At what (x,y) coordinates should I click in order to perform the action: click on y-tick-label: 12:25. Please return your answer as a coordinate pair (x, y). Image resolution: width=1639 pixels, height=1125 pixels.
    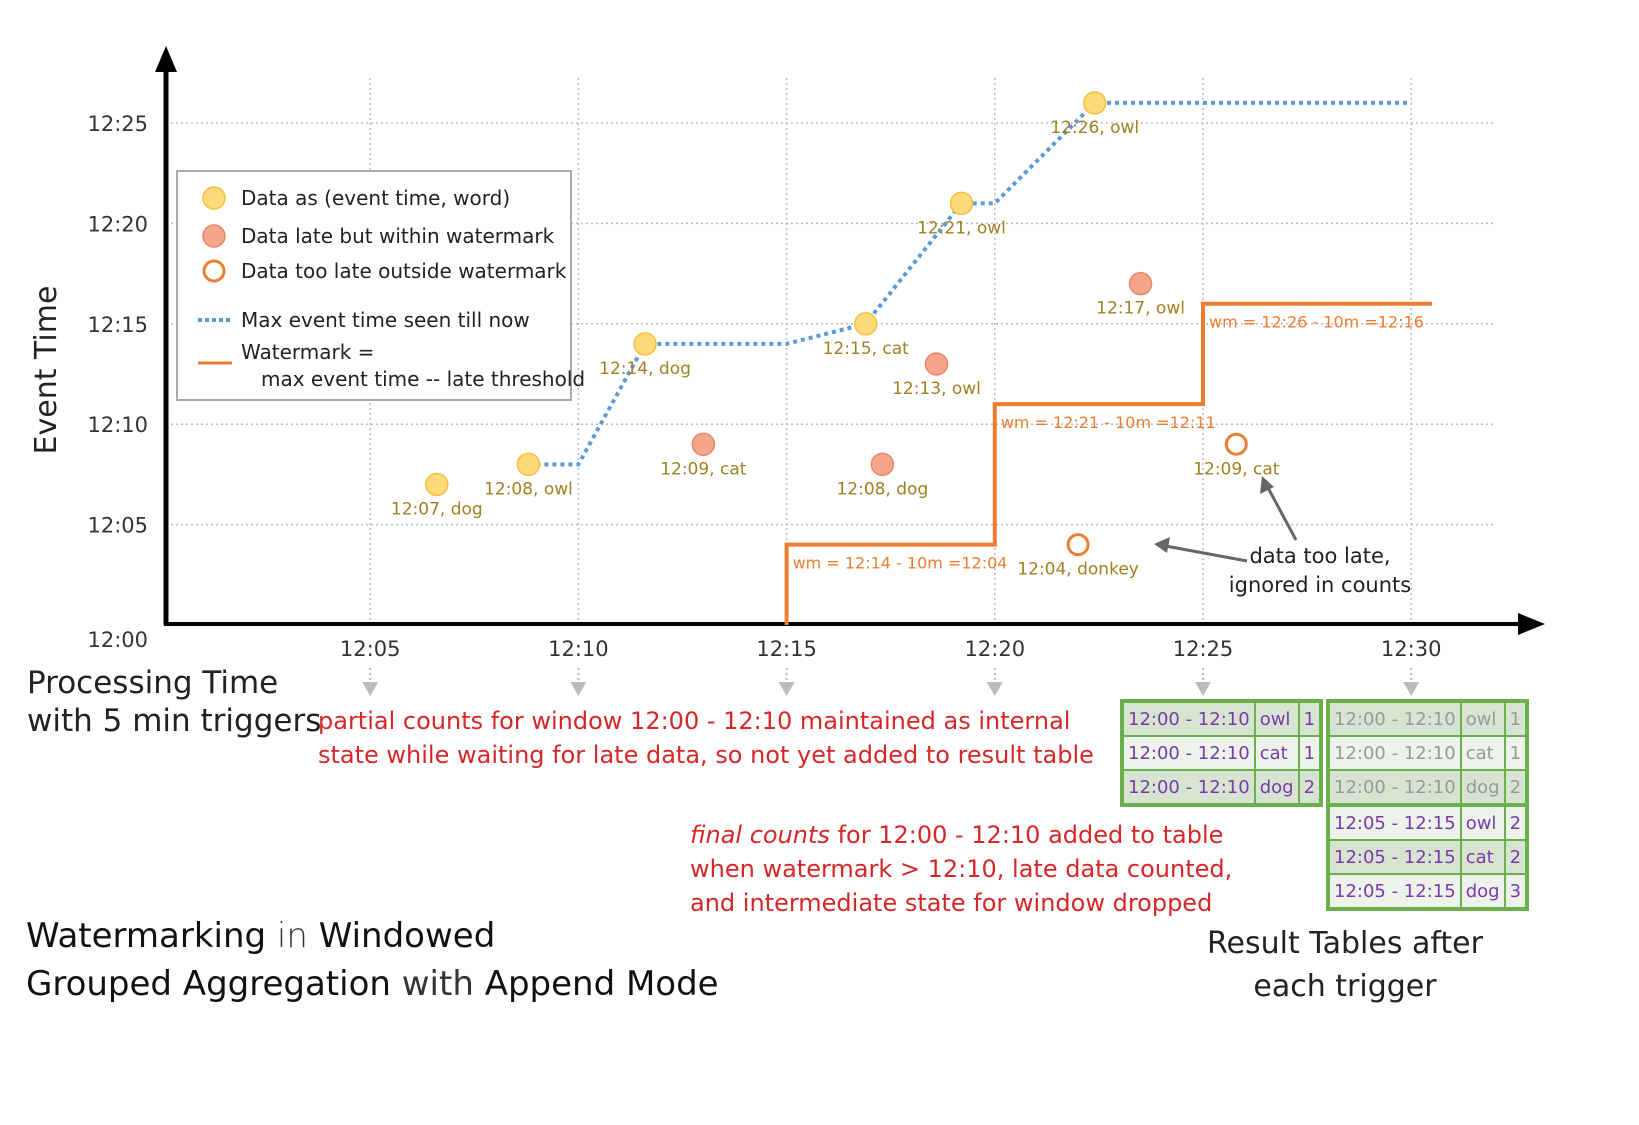
    Looking at the image, I should click on (117, 124).